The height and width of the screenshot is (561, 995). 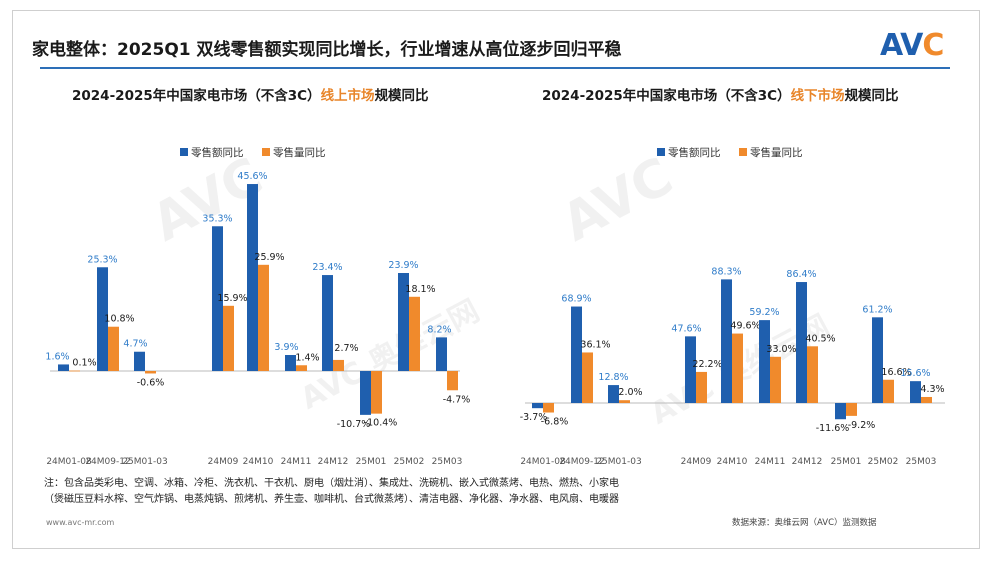 I want to click on volume-label-8: 18.1%, so click(x=420, y=289).